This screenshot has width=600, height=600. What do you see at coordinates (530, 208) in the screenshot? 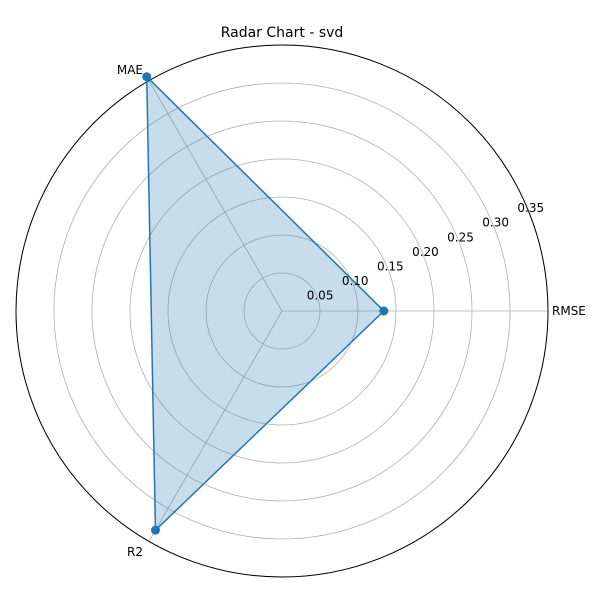
I see `r-tick-label: 0.35` at bounding box center [530, 208].